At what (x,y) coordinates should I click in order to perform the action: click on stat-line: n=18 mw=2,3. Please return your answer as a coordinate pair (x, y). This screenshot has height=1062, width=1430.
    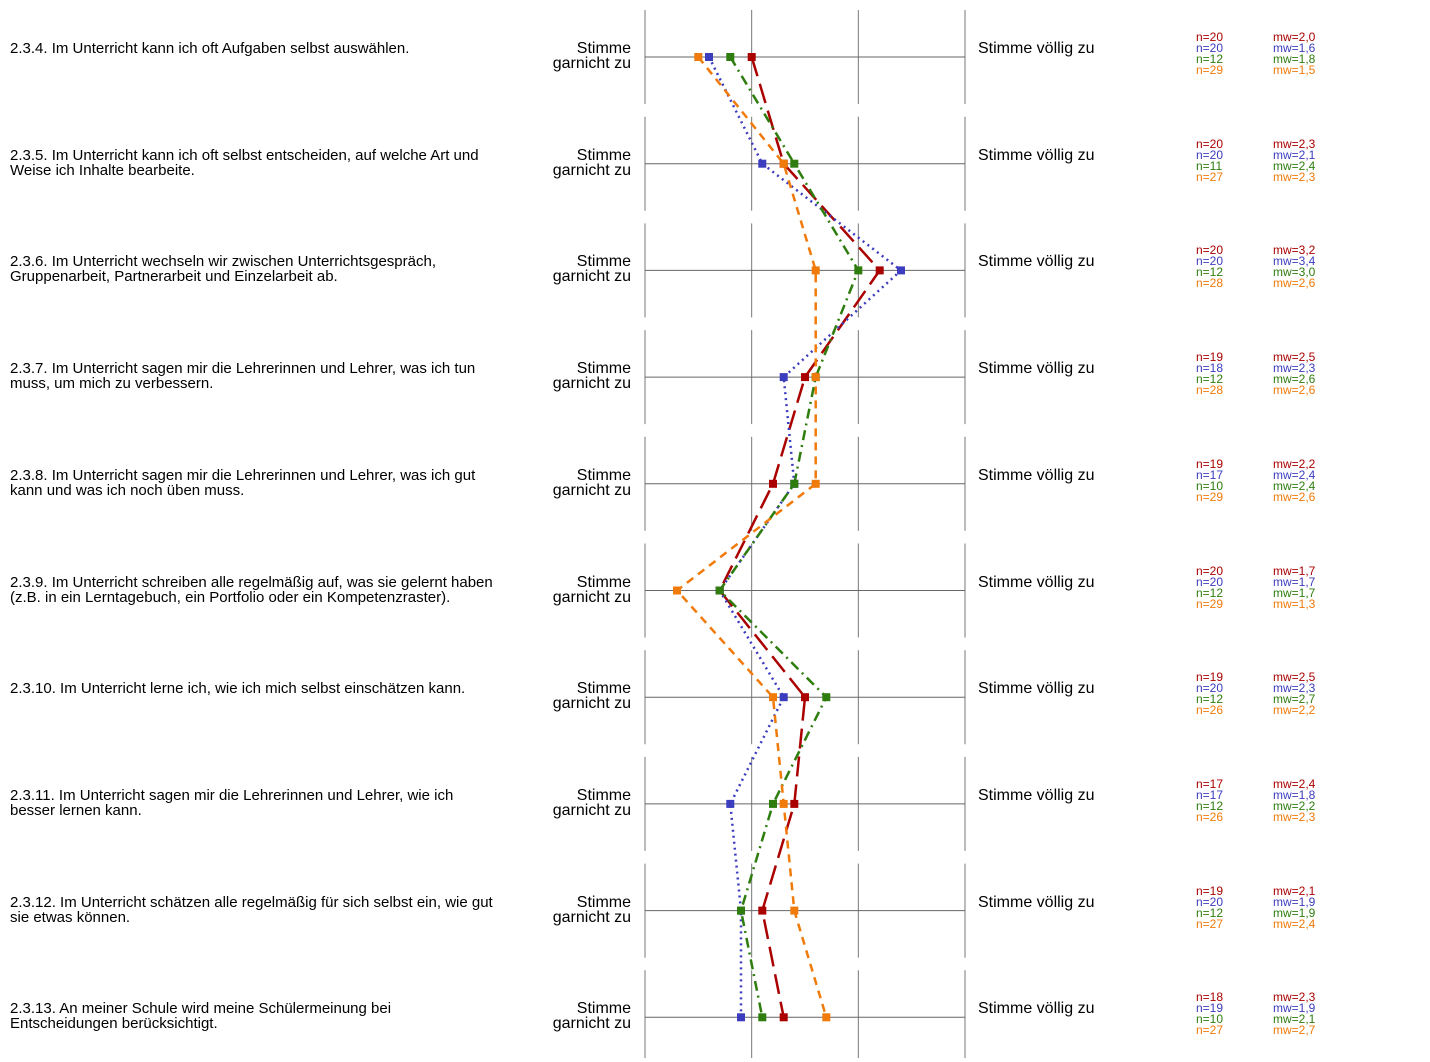
    Looking at the image, I should click on (1256, 368).